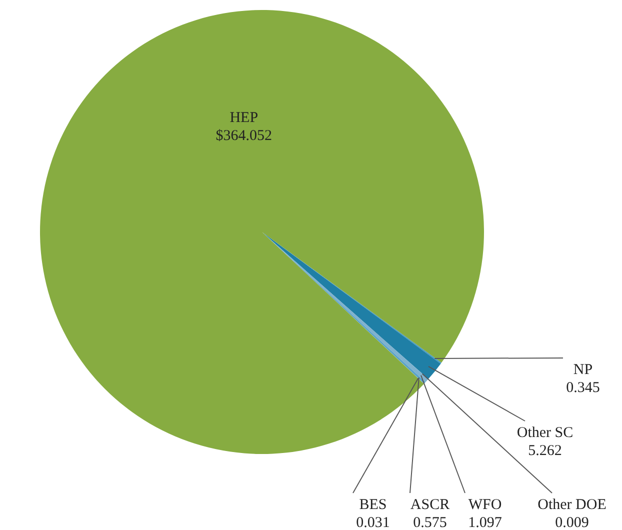 The height and width of the screenshot is (530, 622). I want to click on slice-label: Other DOE, so click(572, 505).